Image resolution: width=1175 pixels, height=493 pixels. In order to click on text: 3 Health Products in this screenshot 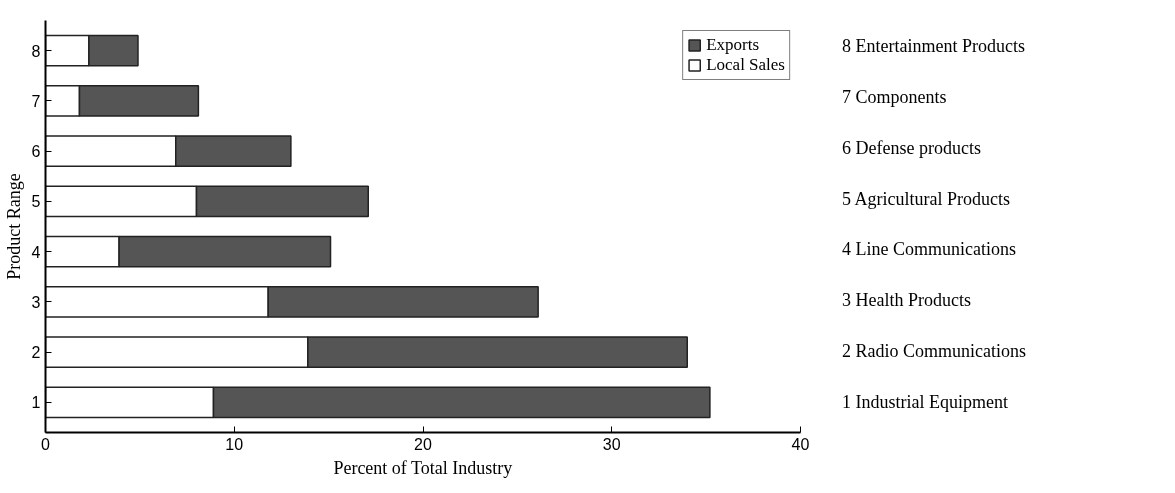, I will do `click(907, 300)`.